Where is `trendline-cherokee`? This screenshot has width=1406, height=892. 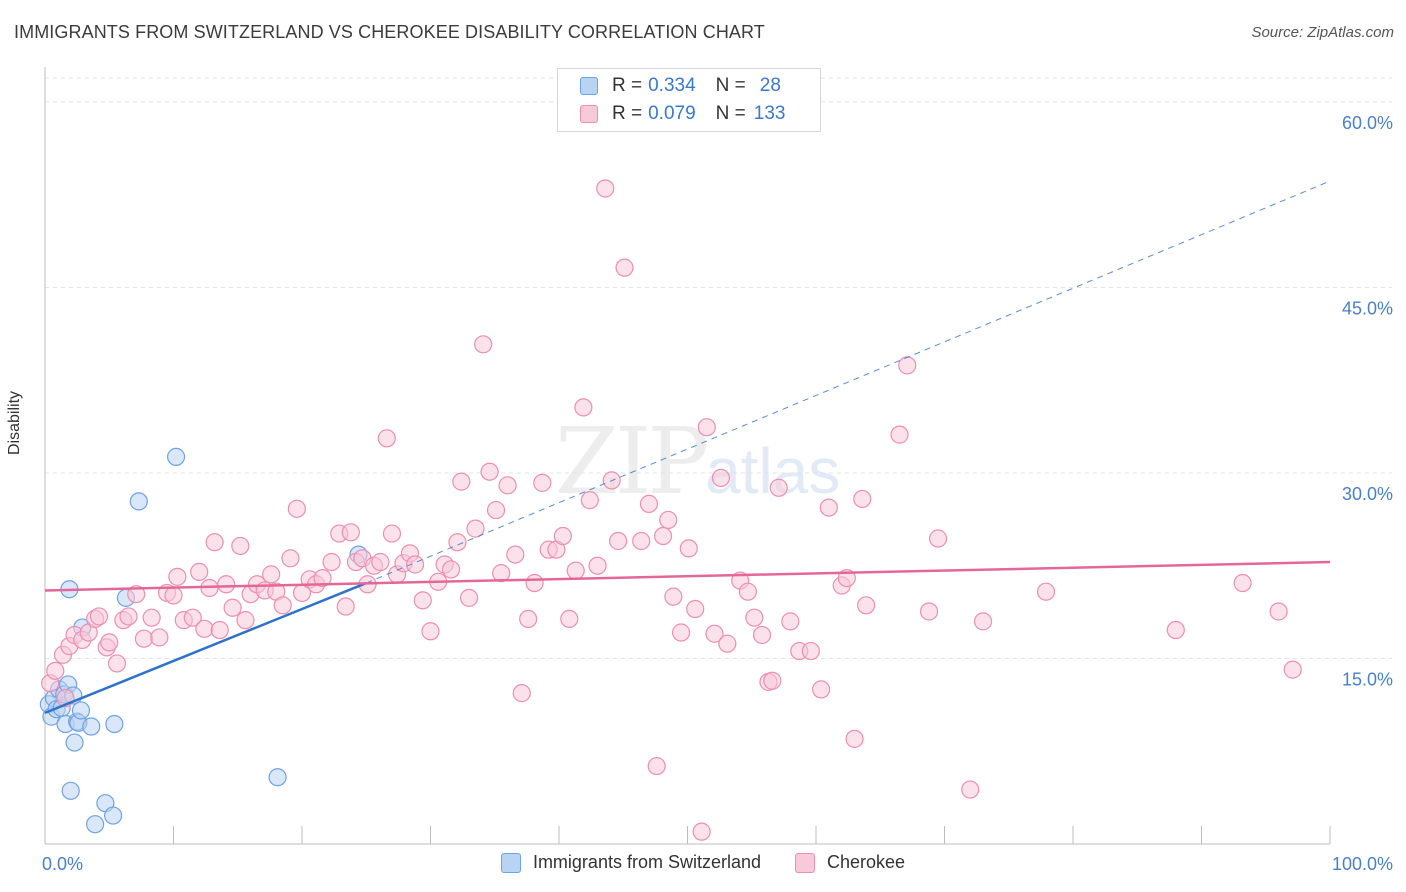 trendline-cherokee is located at coordinates (687, 576).